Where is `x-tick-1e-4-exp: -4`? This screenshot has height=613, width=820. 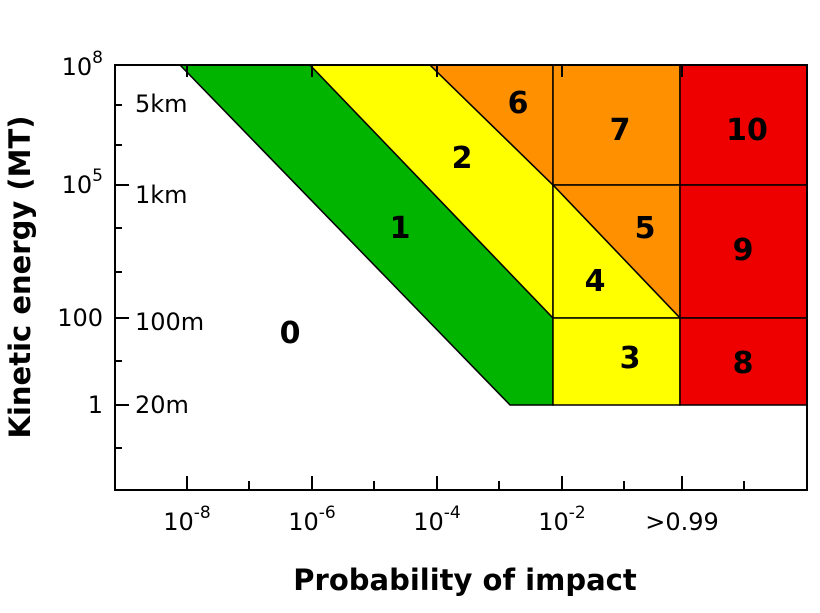 x-tick-1e-4-exp: -4 is located at coordinates (452, 513).